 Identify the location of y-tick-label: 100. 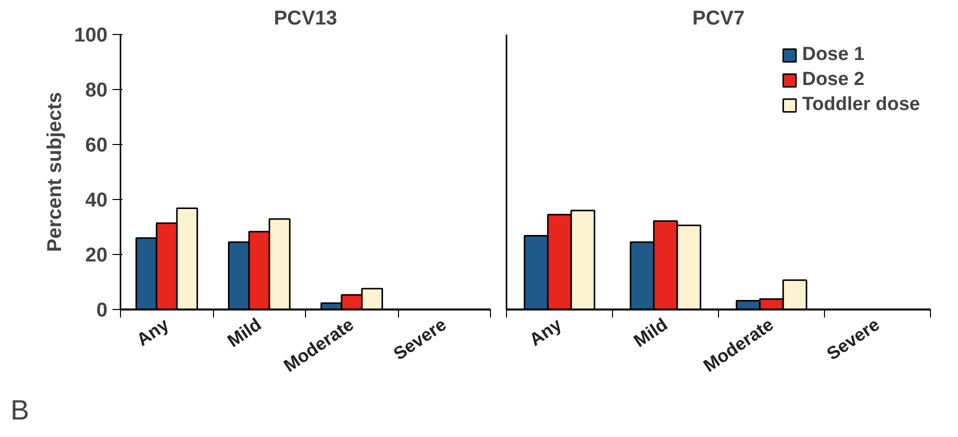
(91, 35).